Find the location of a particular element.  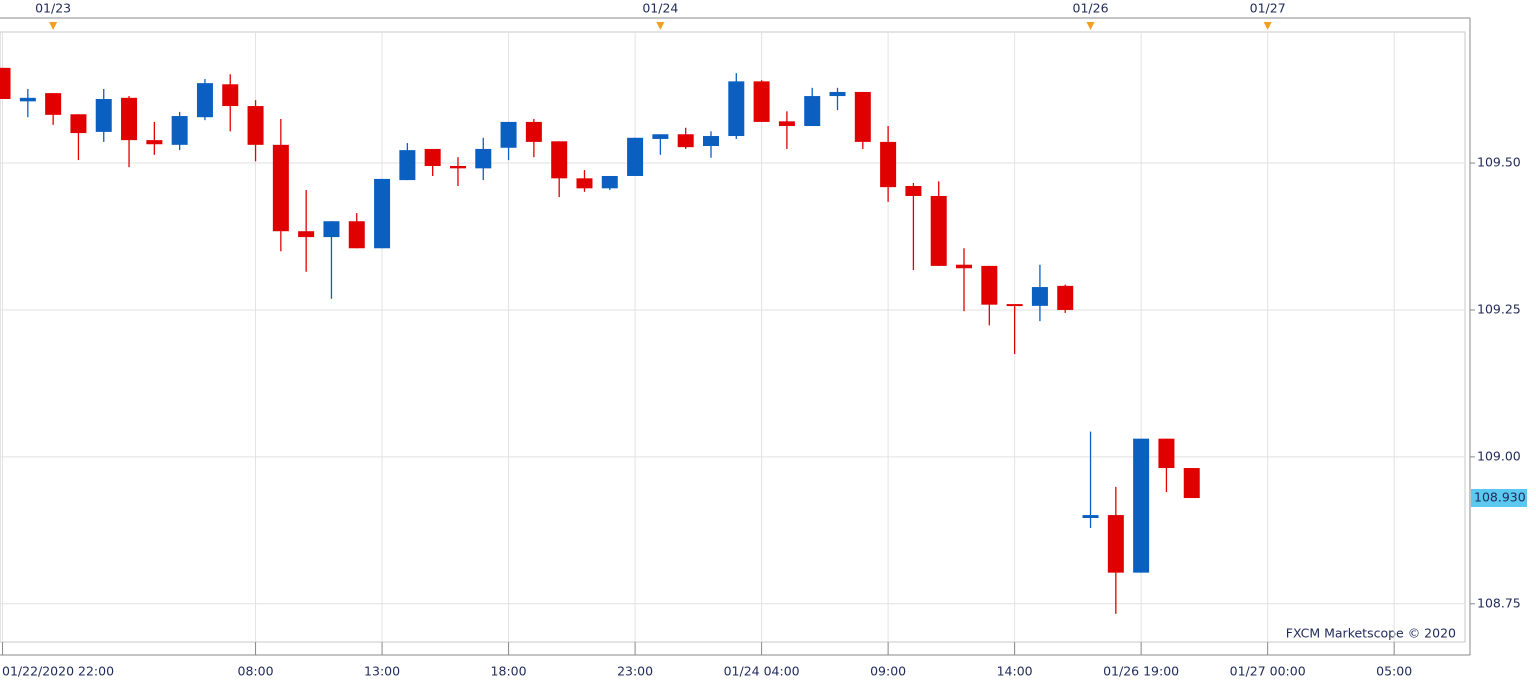

x-tick-label: 08:00 is located at coordinates (256, 671).